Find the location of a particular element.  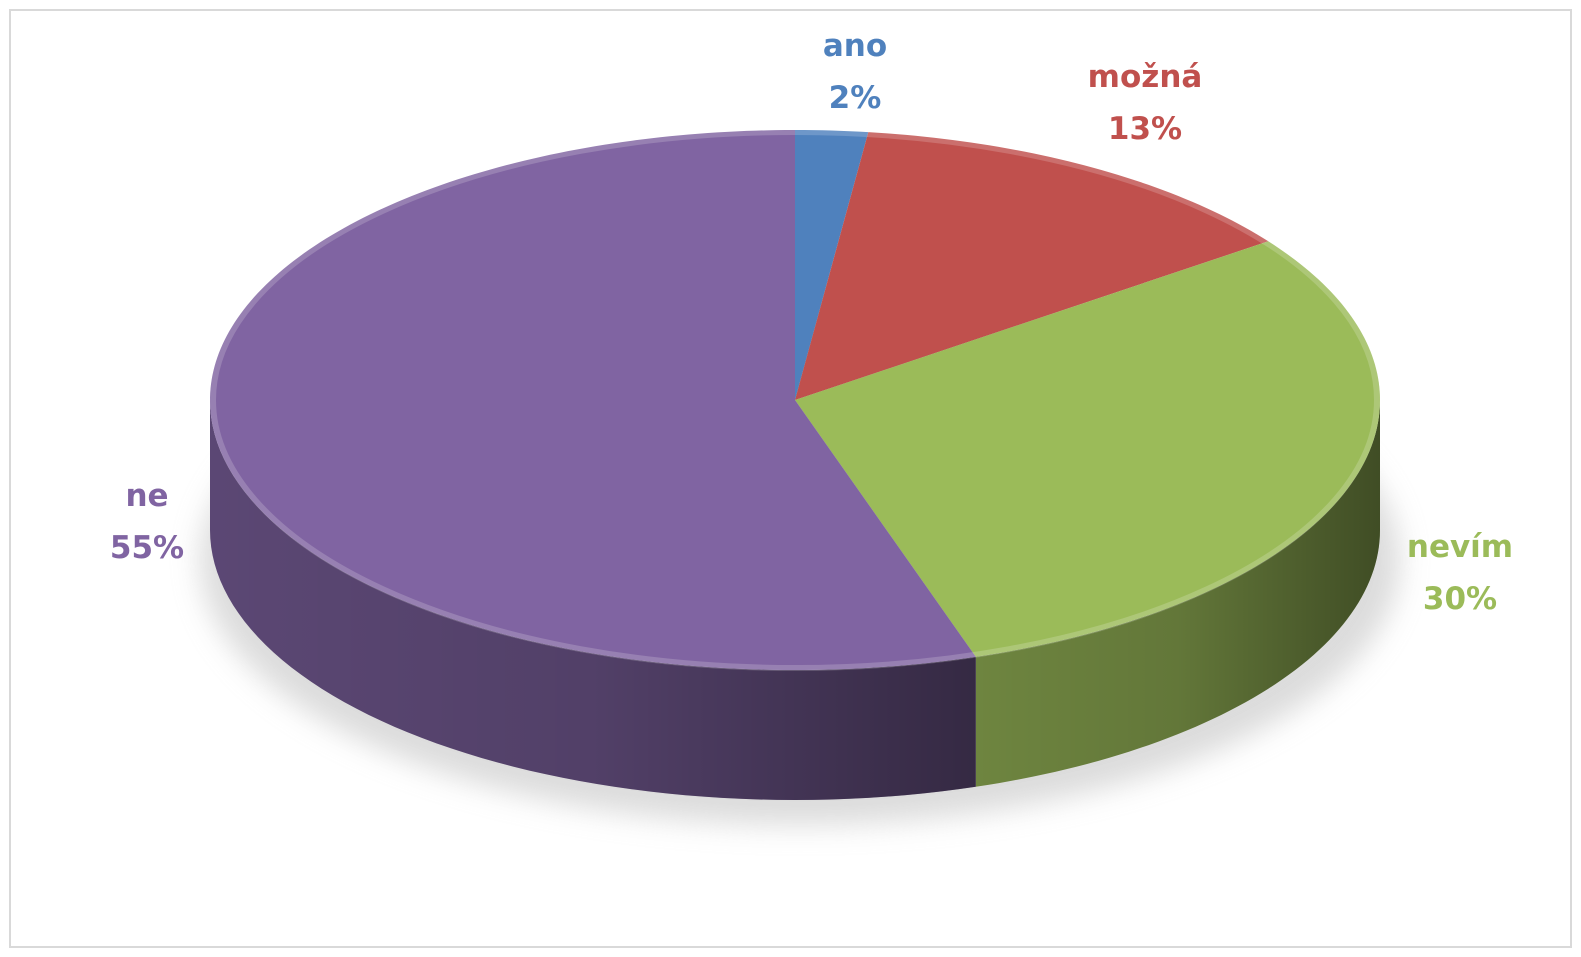

label-category: nevím is located at coordinates (1460, 547).